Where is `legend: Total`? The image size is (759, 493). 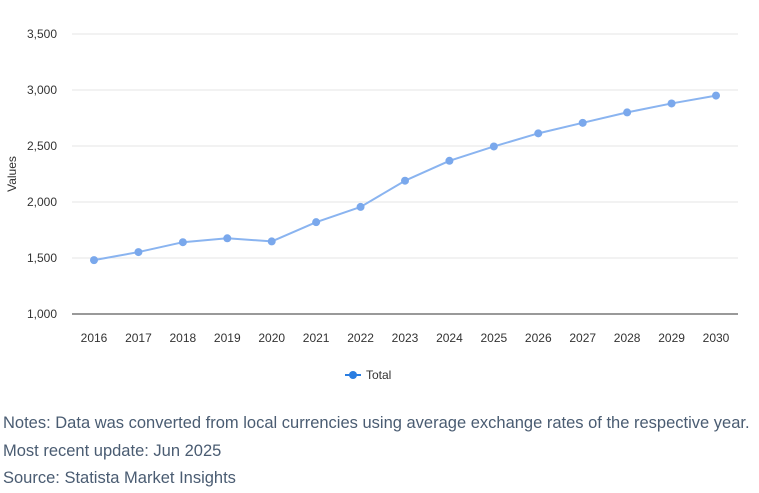 legend: Total is located at coordinates (368, 375).